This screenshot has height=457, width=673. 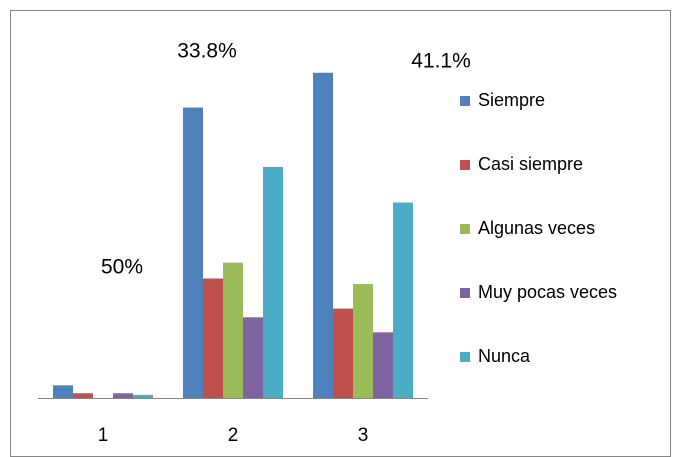 What do you see at coordinates (363, 435) in the screenshot?
I see `x-tick-label: 3` at bounding box center [363, 435].